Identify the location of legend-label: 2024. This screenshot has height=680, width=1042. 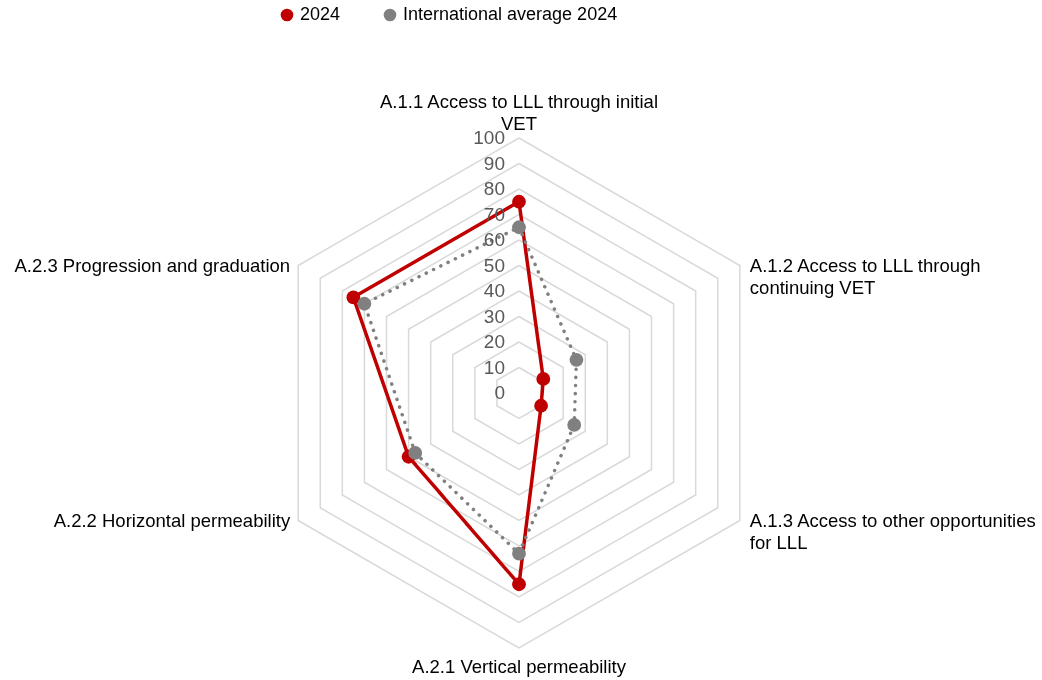
(320, 14).